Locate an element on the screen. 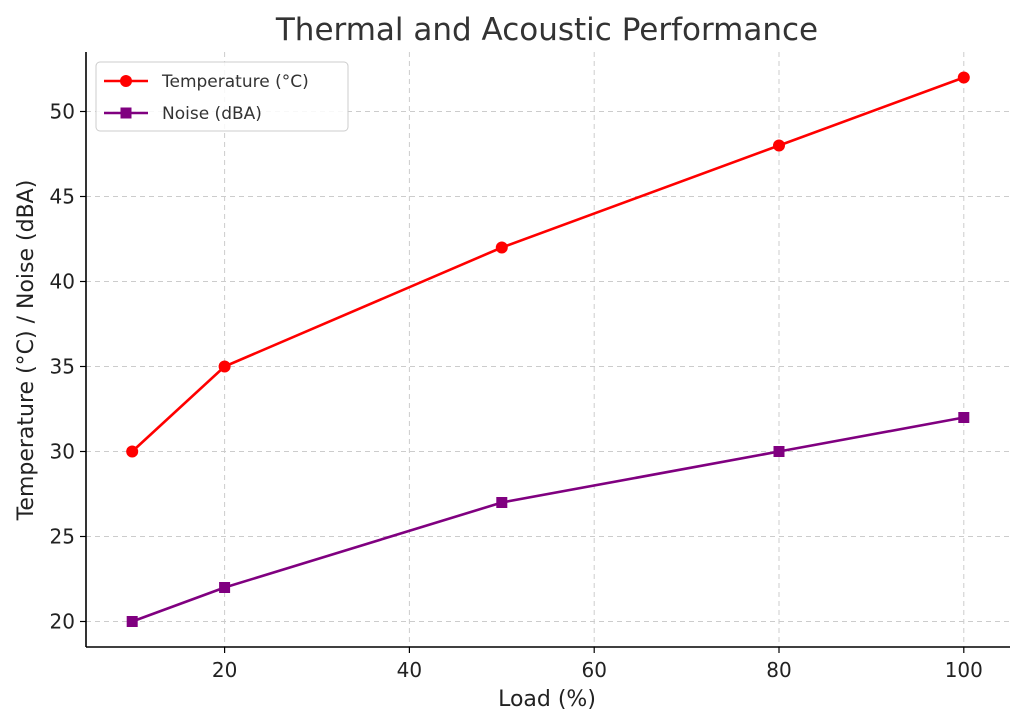 This screenshot has height=727, width=1024. y-tick-label: 40 is located at coordinates (62, 282).